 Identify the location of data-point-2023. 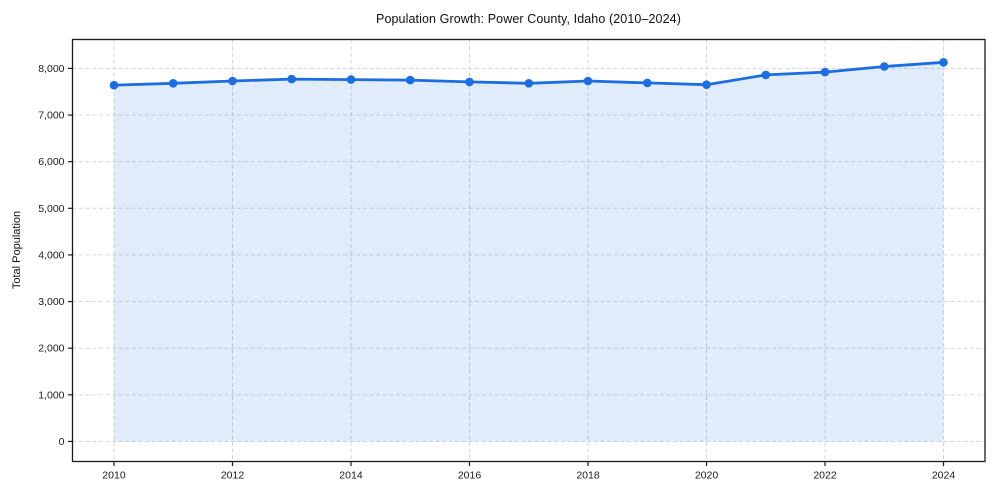
(884, 66).